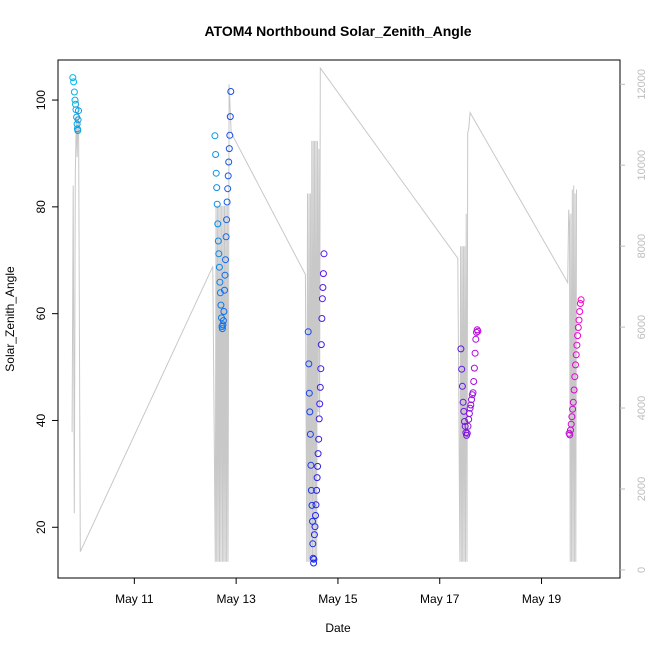 This screenshot has height=650, width=650. Describe the element at coordinates (236, 599) in the screenshot. I see `x-tick-label: May 13` at that location.